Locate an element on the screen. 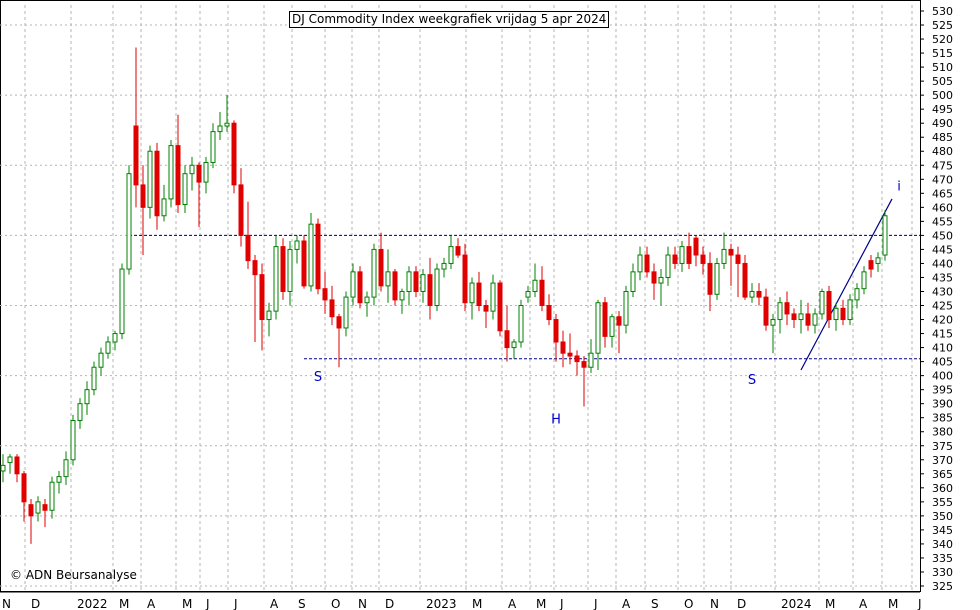 The height and width of the screenshot is (610, 980). y-tick-label: 460 is located at coordinates (942, 207).